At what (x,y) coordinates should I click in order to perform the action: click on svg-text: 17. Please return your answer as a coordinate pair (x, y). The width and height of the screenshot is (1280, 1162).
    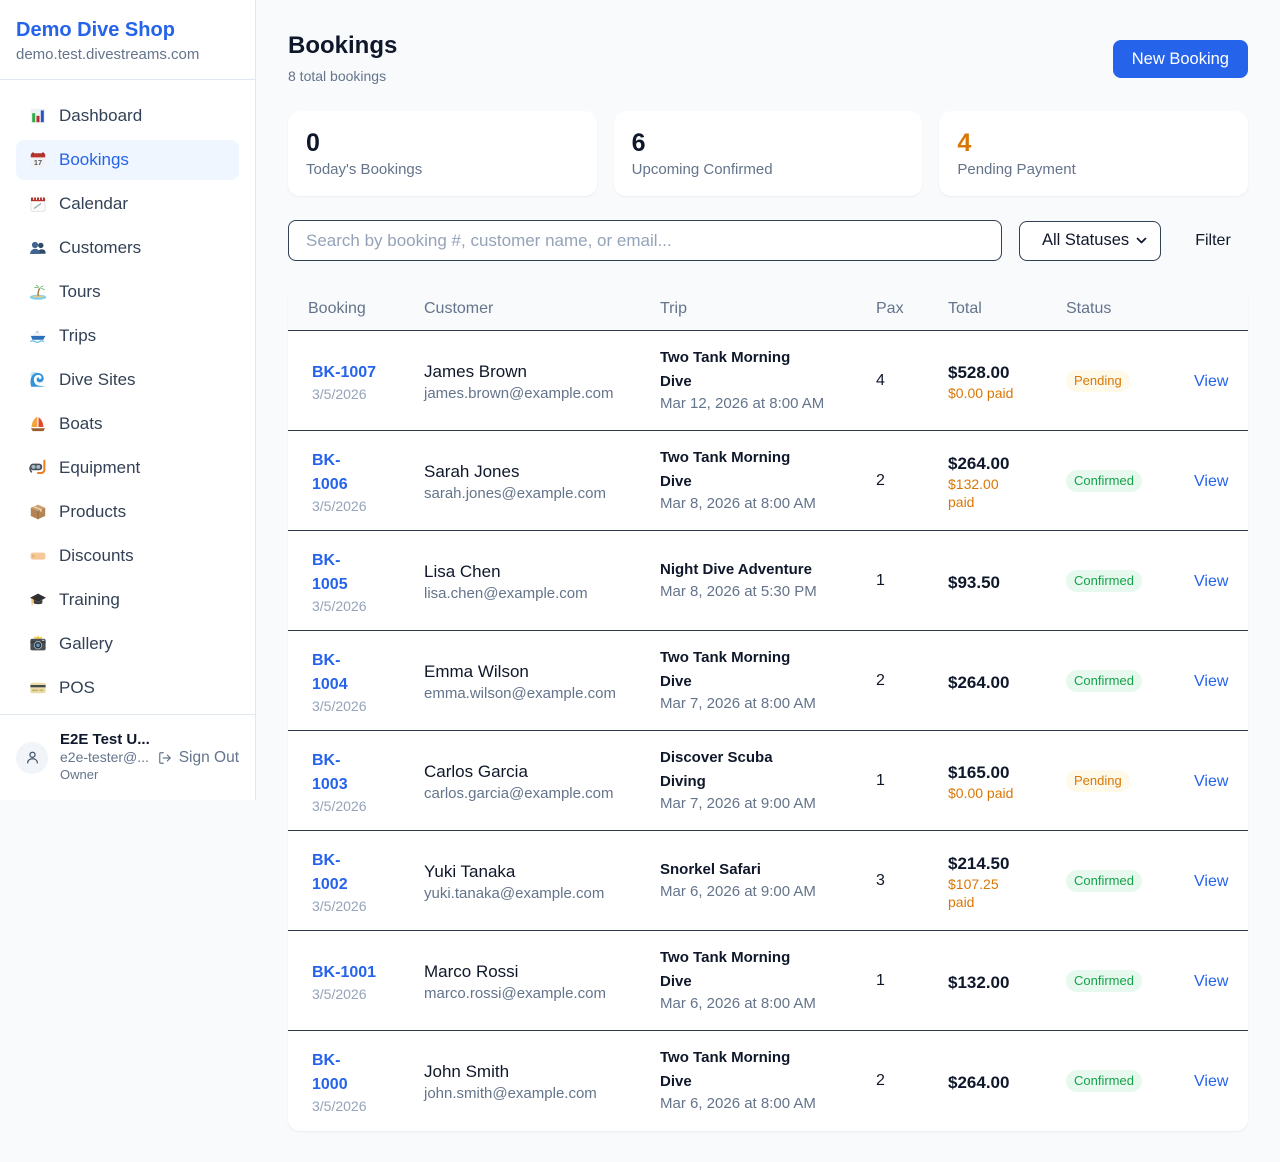
    Looking at the image, I should click on (38, 162).